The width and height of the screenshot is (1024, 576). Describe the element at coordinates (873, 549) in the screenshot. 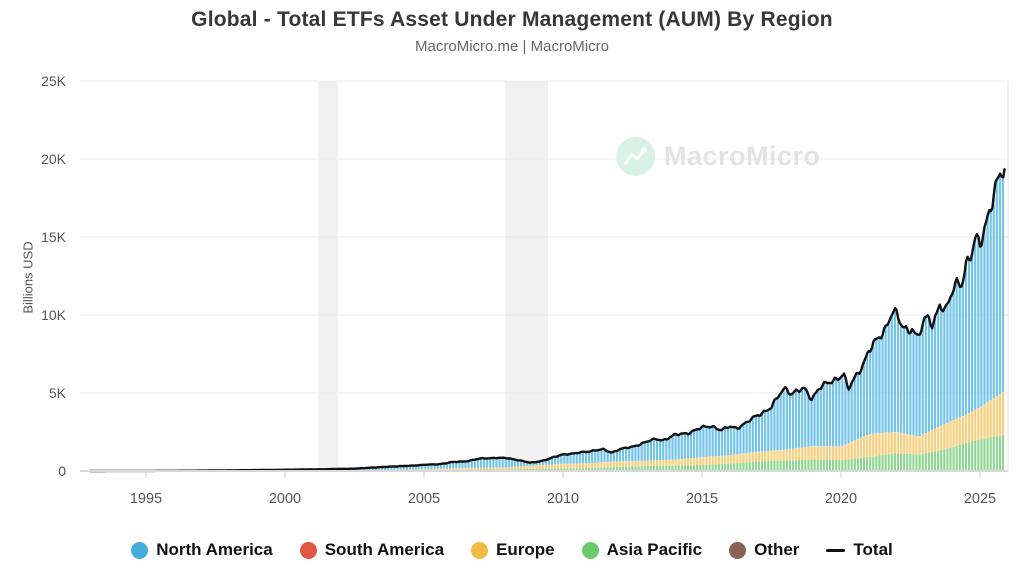

I see `legend-label: Total` at that location.